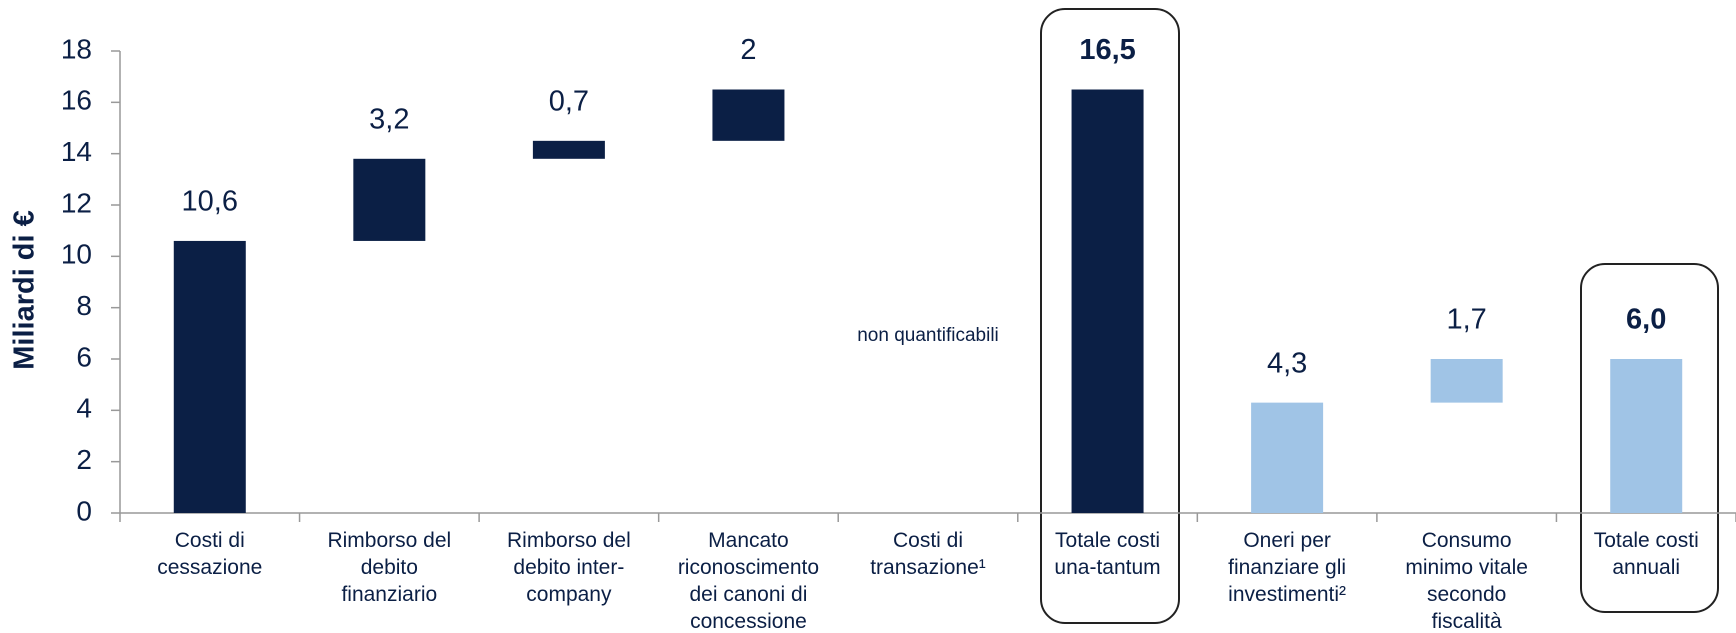 This screenshot has height=633, width=1736. Describe the element at coordinates (210, 202) in the screenshot. I see `data-label: 10,6` at that location.